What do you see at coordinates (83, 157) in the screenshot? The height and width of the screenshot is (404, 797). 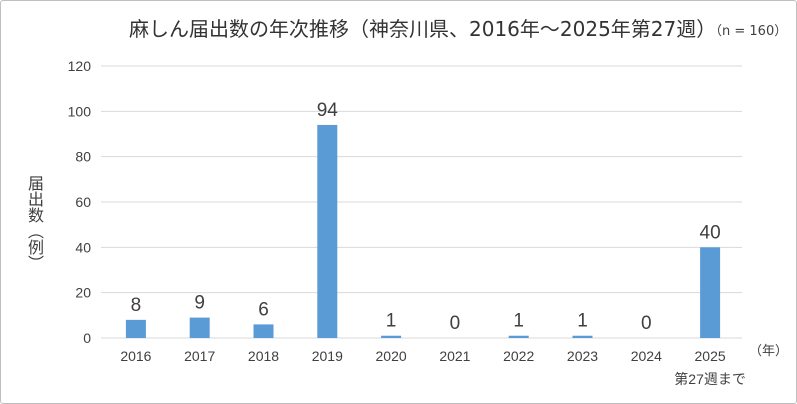 I see `y-tick-label-80: 80` at bounding box center [83, 157].